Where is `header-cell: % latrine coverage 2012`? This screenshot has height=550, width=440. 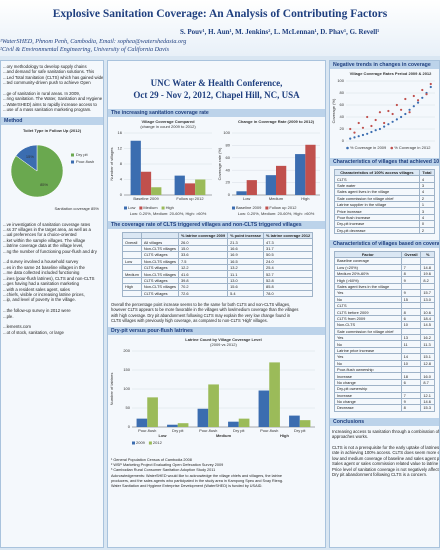 header-cell: % latrine coverage 2012 is located at coordinates (288, 235).